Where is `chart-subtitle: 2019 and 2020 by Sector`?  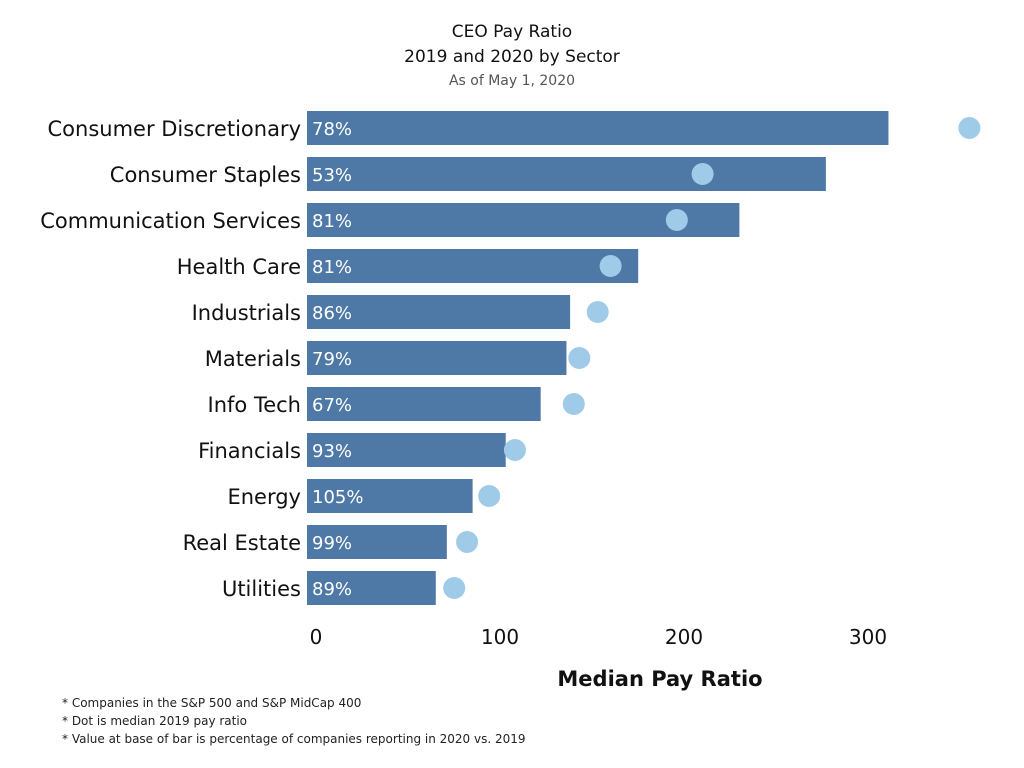
chart-subtitle: 2019 and 2020 by Sector is located at coordinates (512, 57).